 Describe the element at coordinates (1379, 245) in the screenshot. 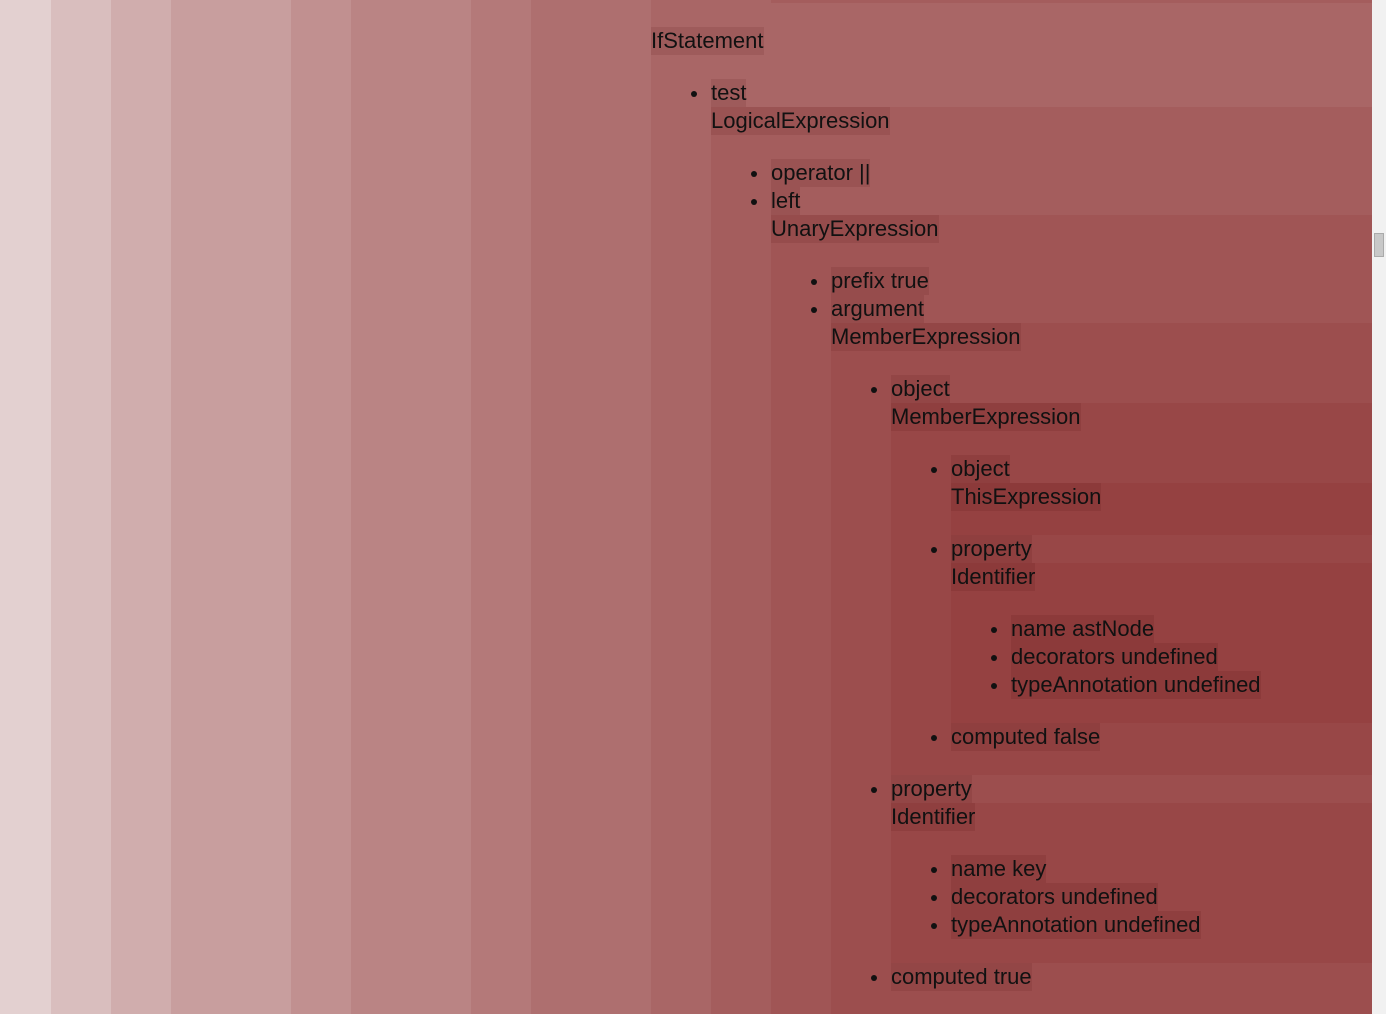

I see `scroll-thumb` at that location.